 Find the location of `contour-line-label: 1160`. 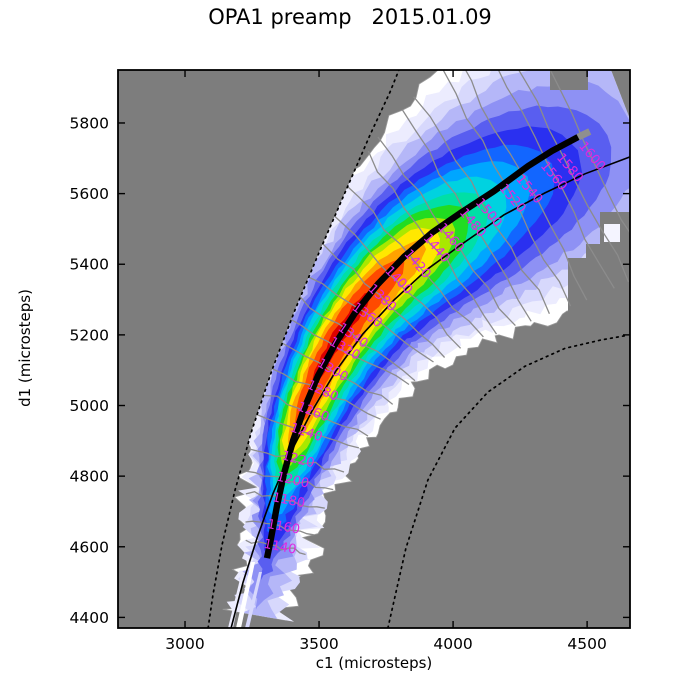

contour-line-label: 1160 is located at coordinates (283, 527).